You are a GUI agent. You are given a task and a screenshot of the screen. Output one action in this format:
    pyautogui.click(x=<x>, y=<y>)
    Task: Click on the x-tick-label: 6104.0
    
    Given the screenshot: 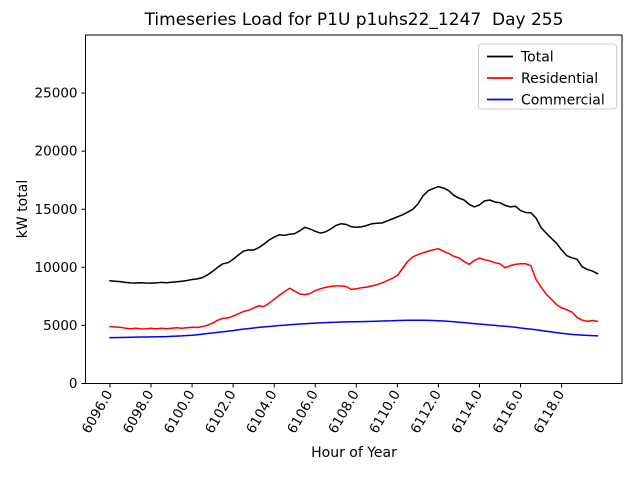 What is the action you would take?
    pyautogui.click(x=261, y=412)
    